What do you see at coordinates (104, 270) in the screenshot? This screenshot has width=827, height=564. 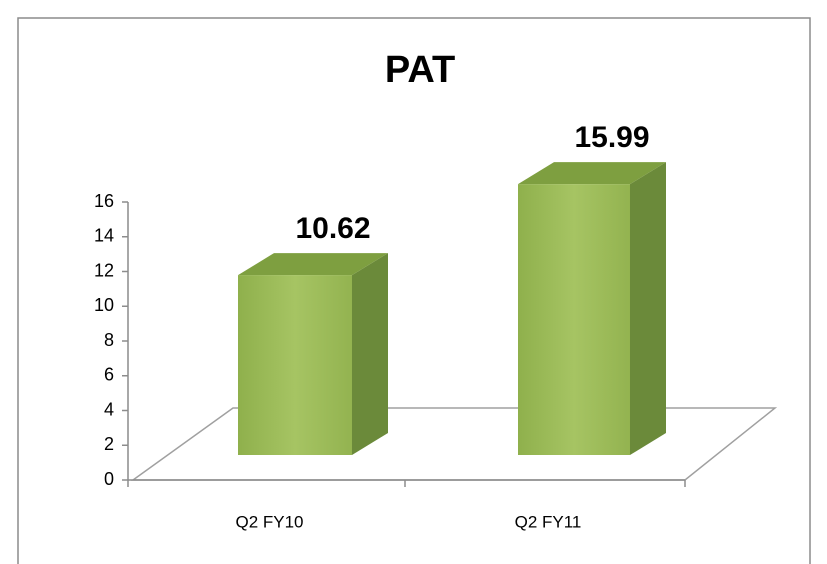 I see `y-tick-label: 12` at bounding box center [104, 270].